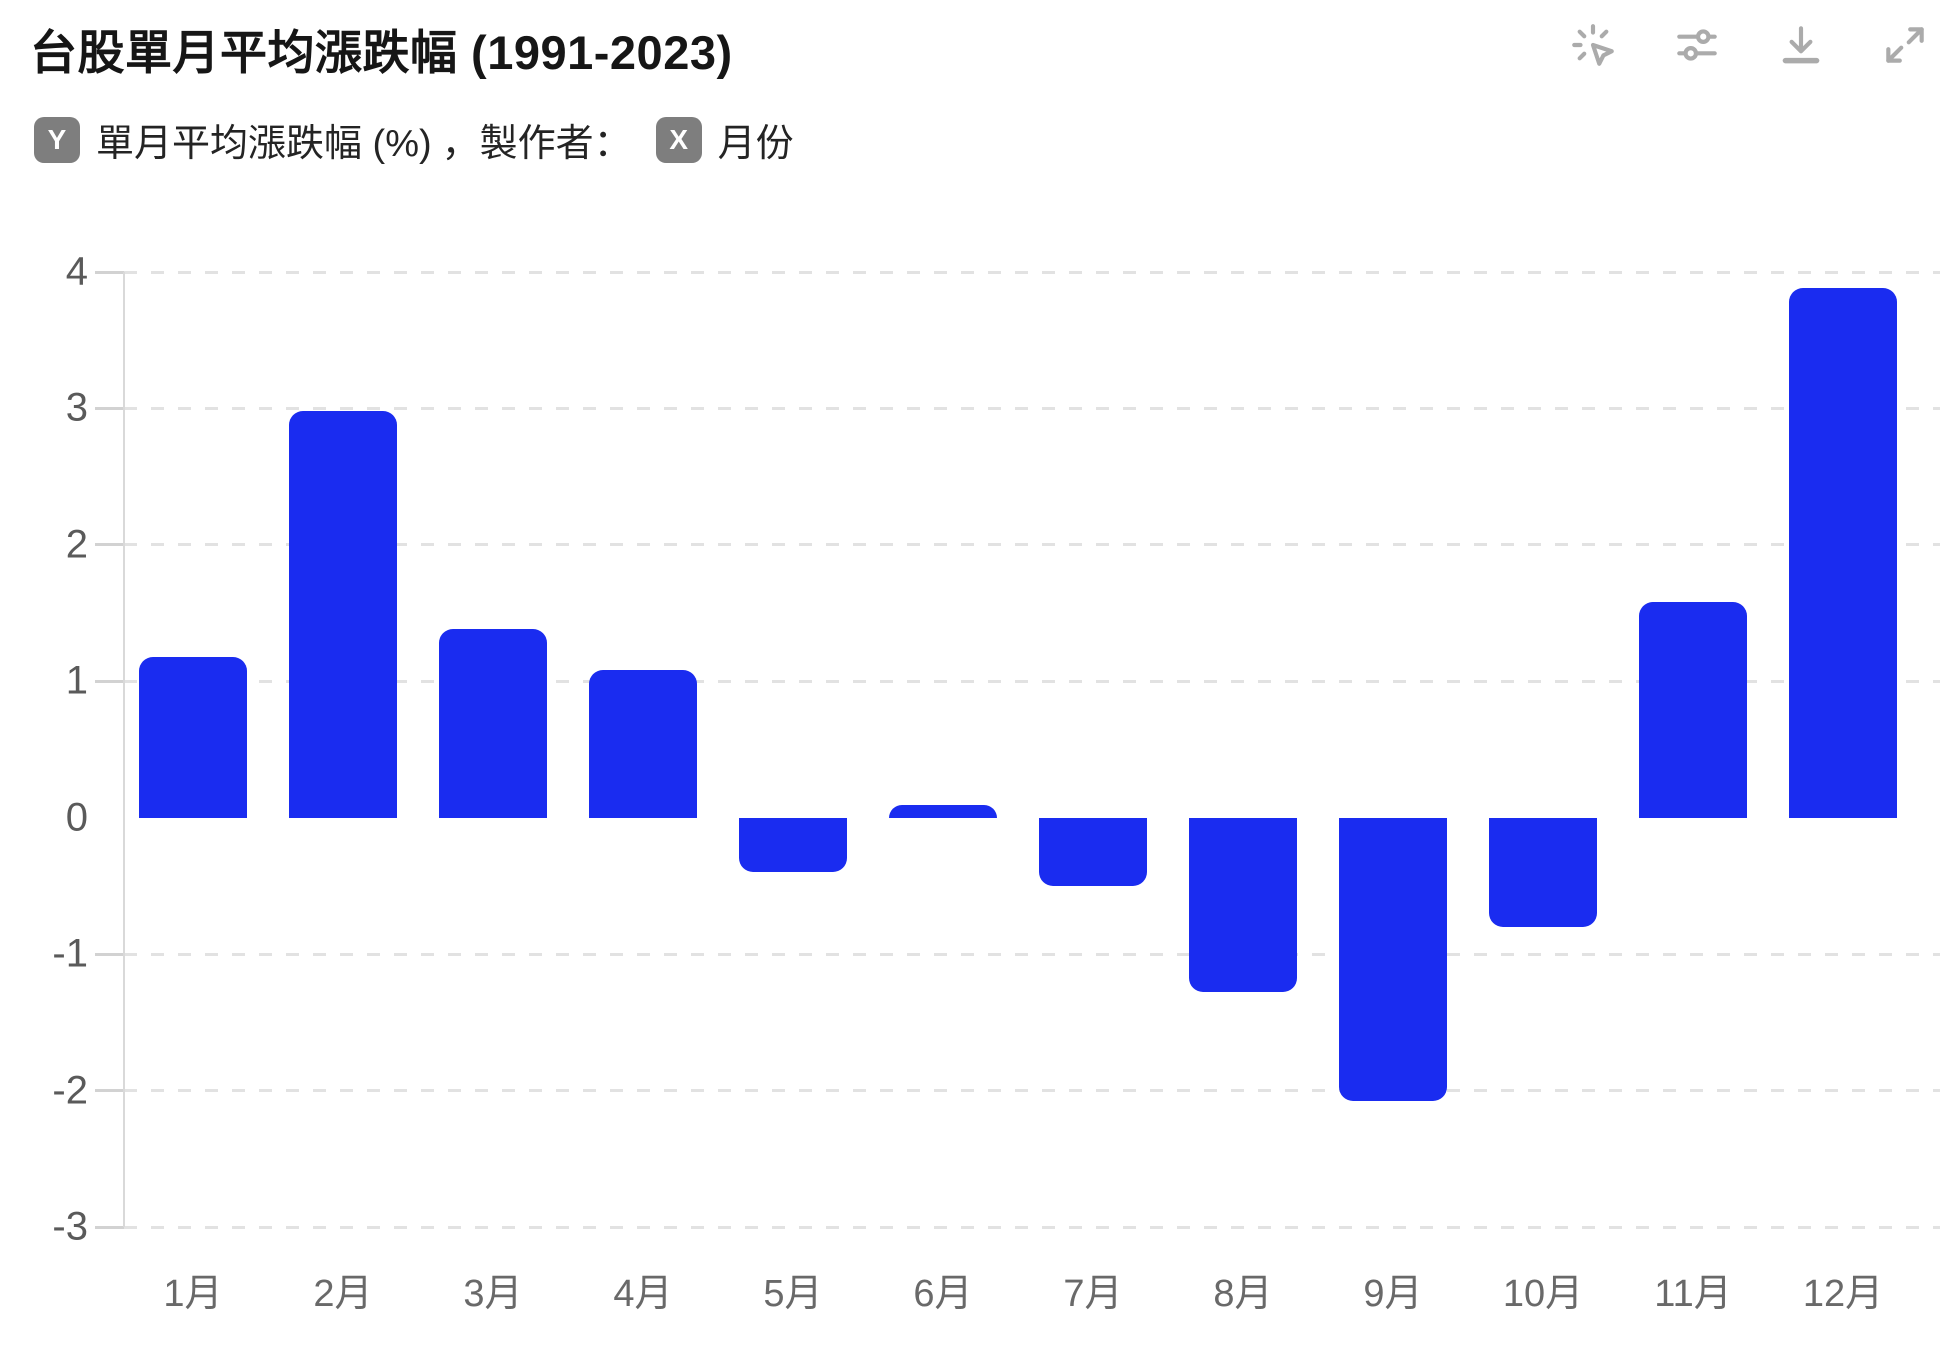 Image resolution: width=1958 pixels, height=1358 pixels. What do you see at coordinates (793, 1294) in the screenshot?
I see `x-axis-label-5月: 5月` at bounding box center [793, 1294].